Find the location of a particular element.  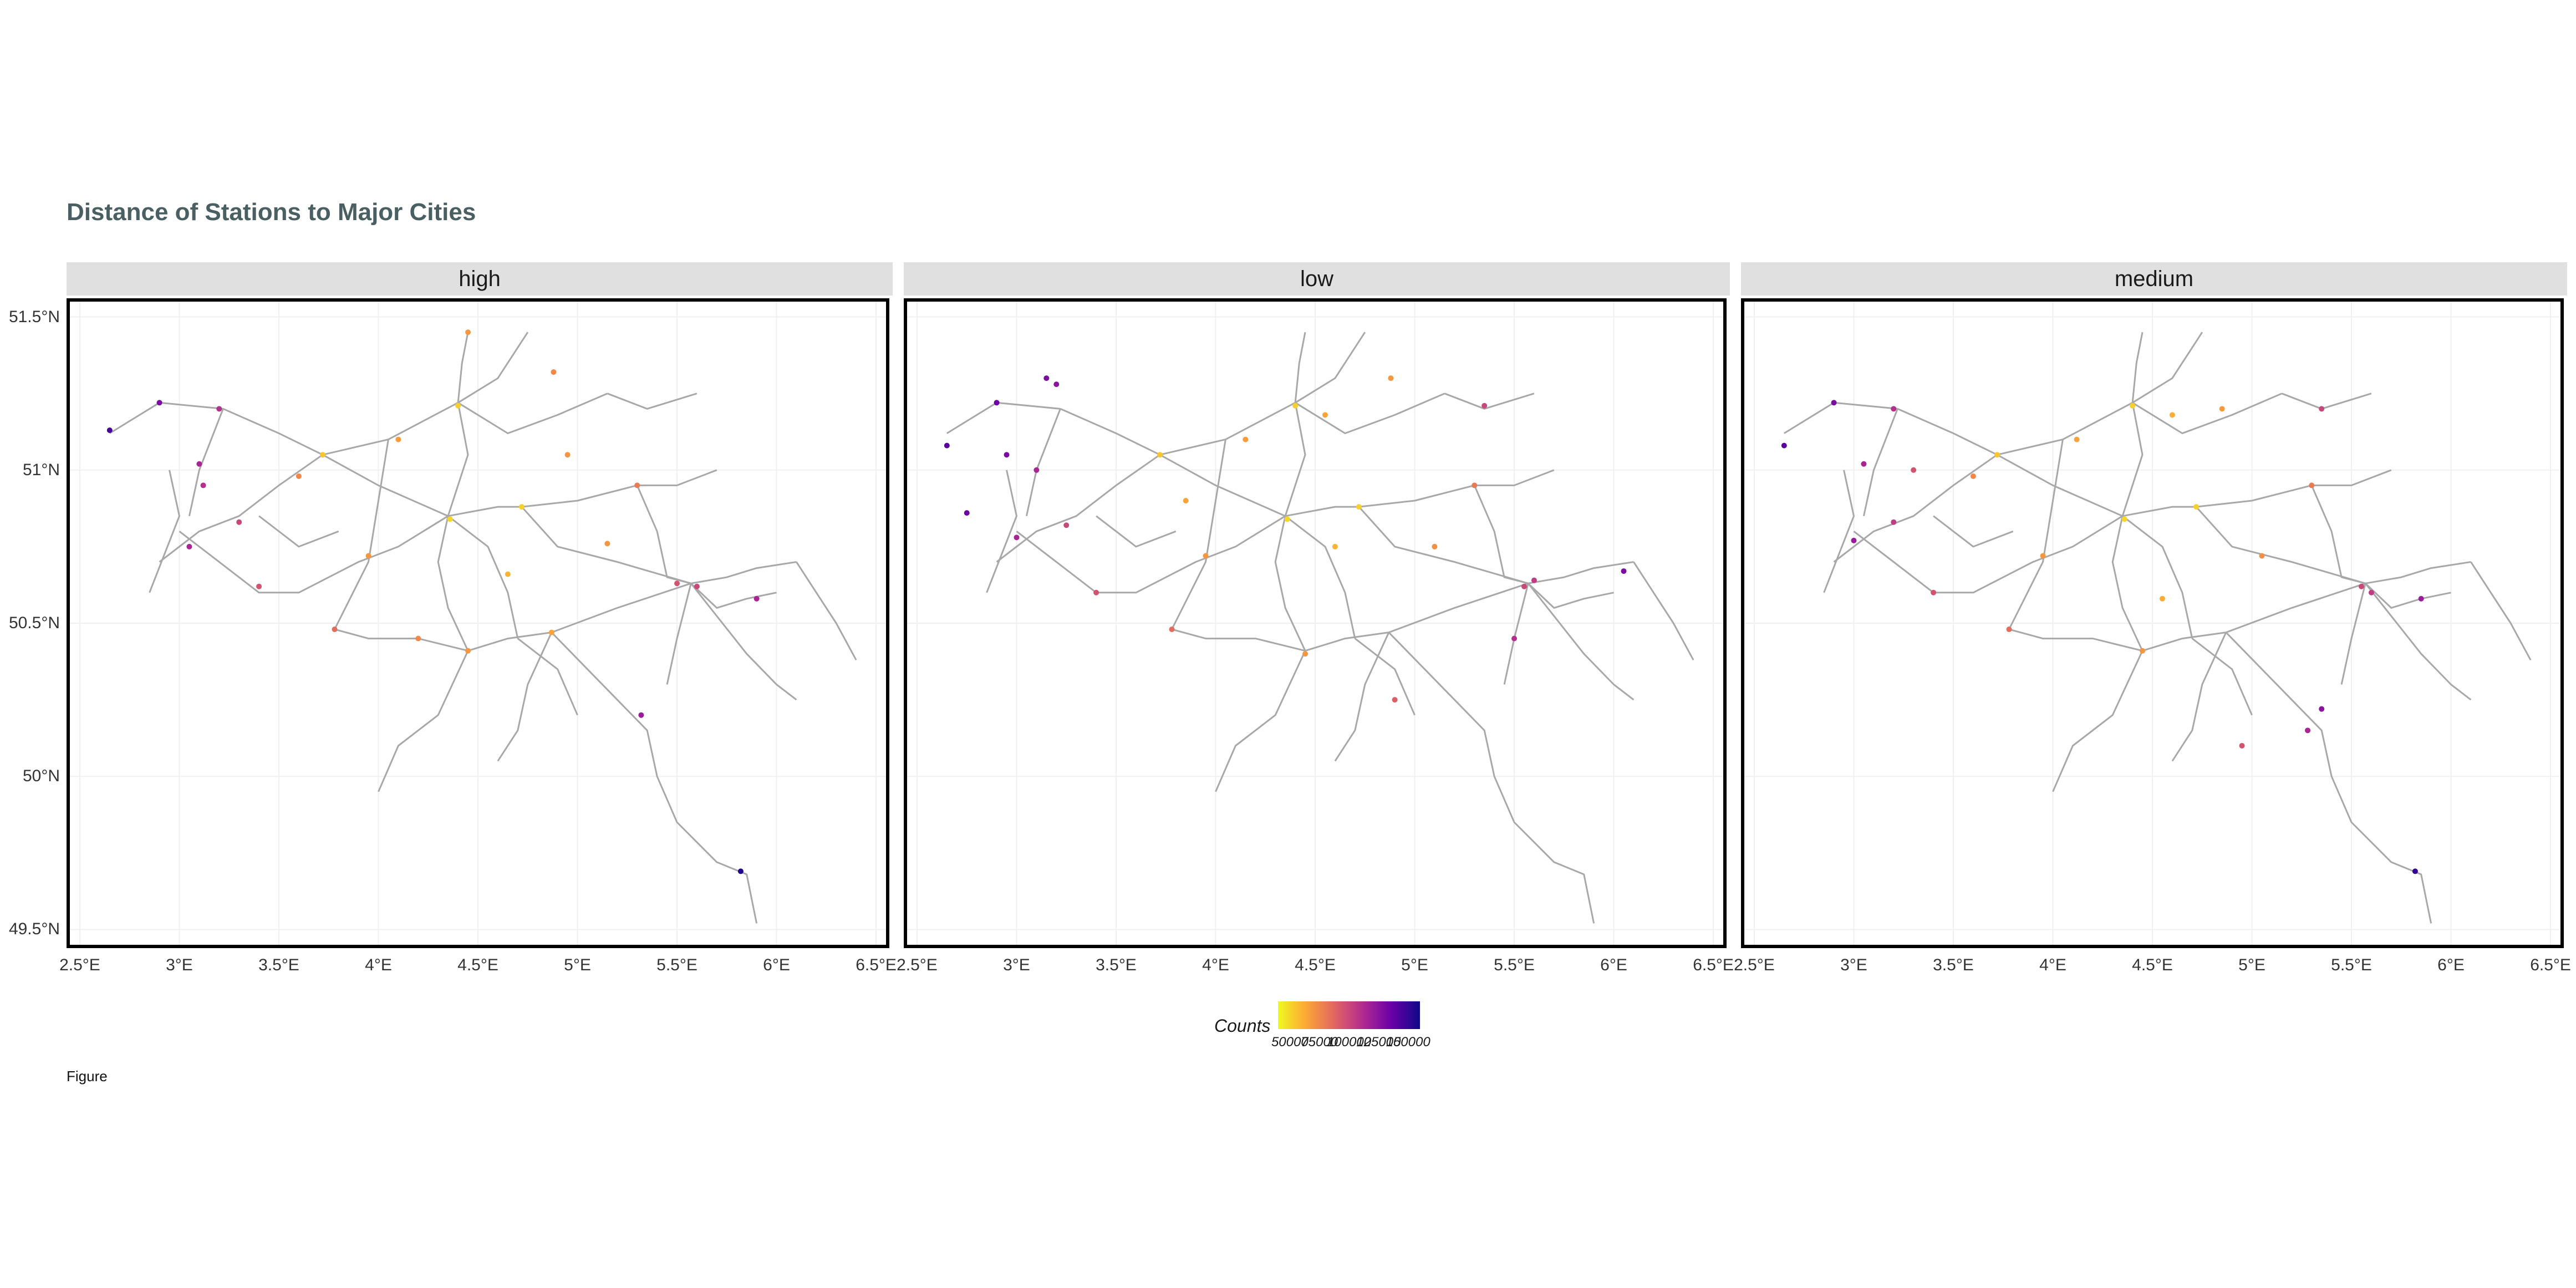

y-tick-label: 50.5°N is located at coordinates (34, 623).